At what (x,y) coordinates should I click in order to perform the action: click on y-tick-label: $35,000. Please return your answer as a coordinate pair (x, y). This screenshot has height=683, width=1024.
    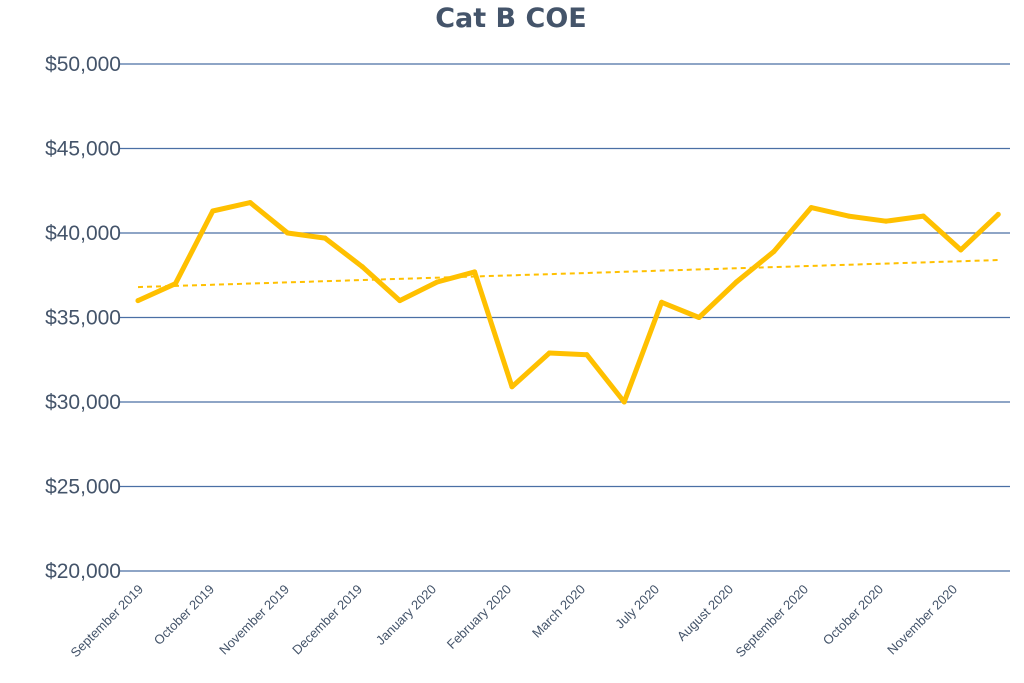
    Looking at the image, I should click on (83, 318).